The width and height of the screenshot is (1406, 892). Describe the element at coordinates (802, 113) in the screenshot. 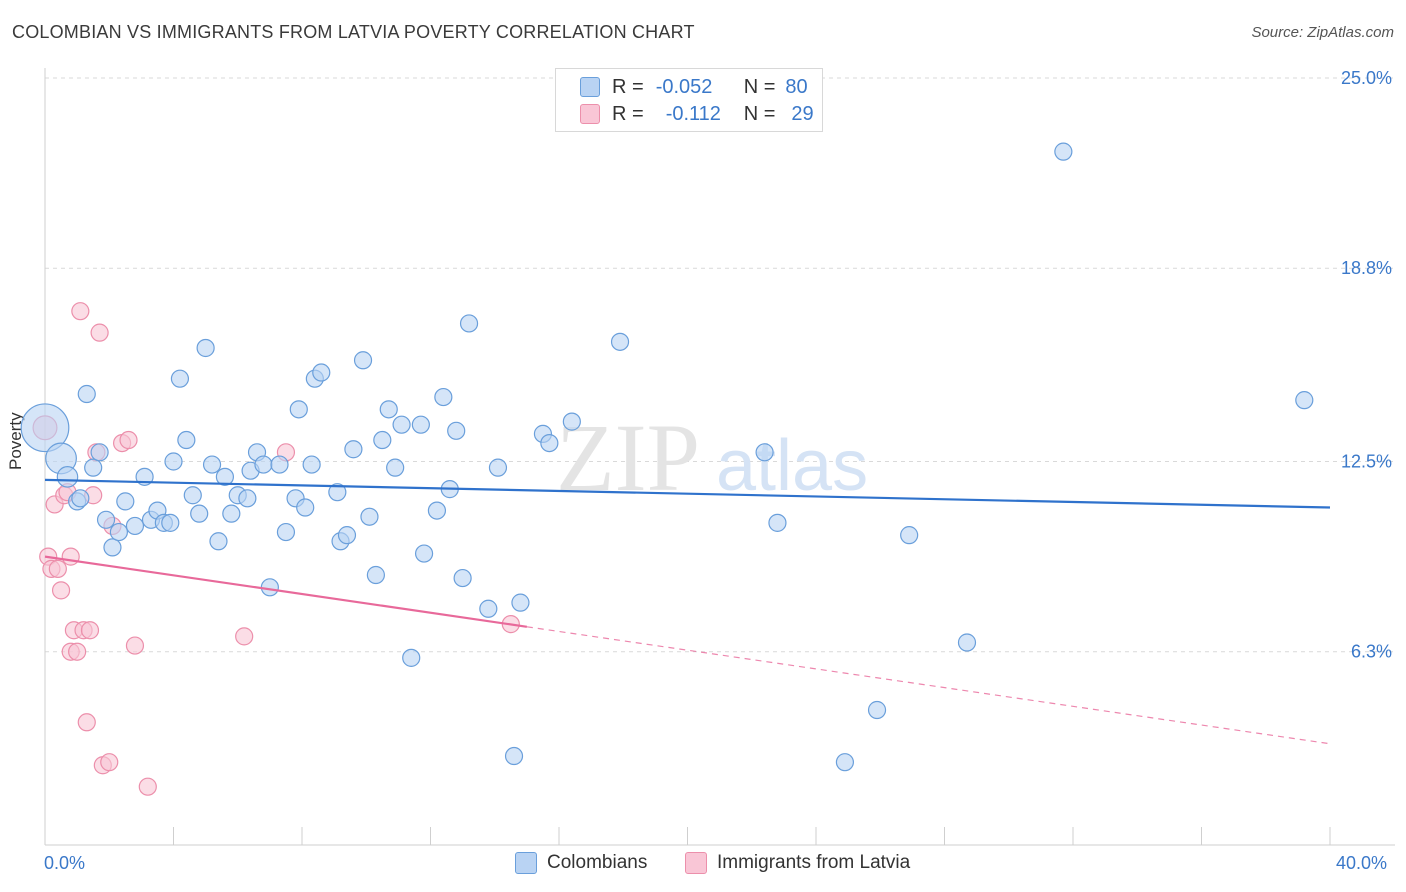

I see `n-value: 29` at that location.